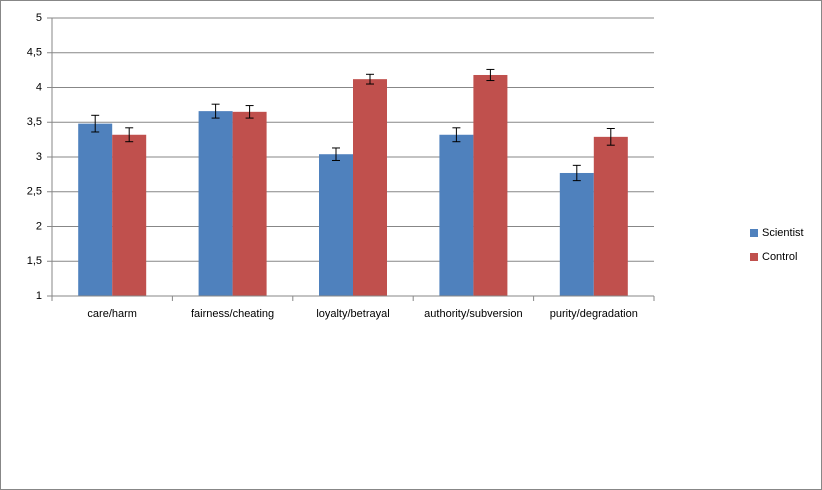 The height and width of the screenshot is (490, 822). What do you see at coordinates (39, 226) in the screenshot?
I see `y-tick-label: 2` at bounding box center [39, 226].